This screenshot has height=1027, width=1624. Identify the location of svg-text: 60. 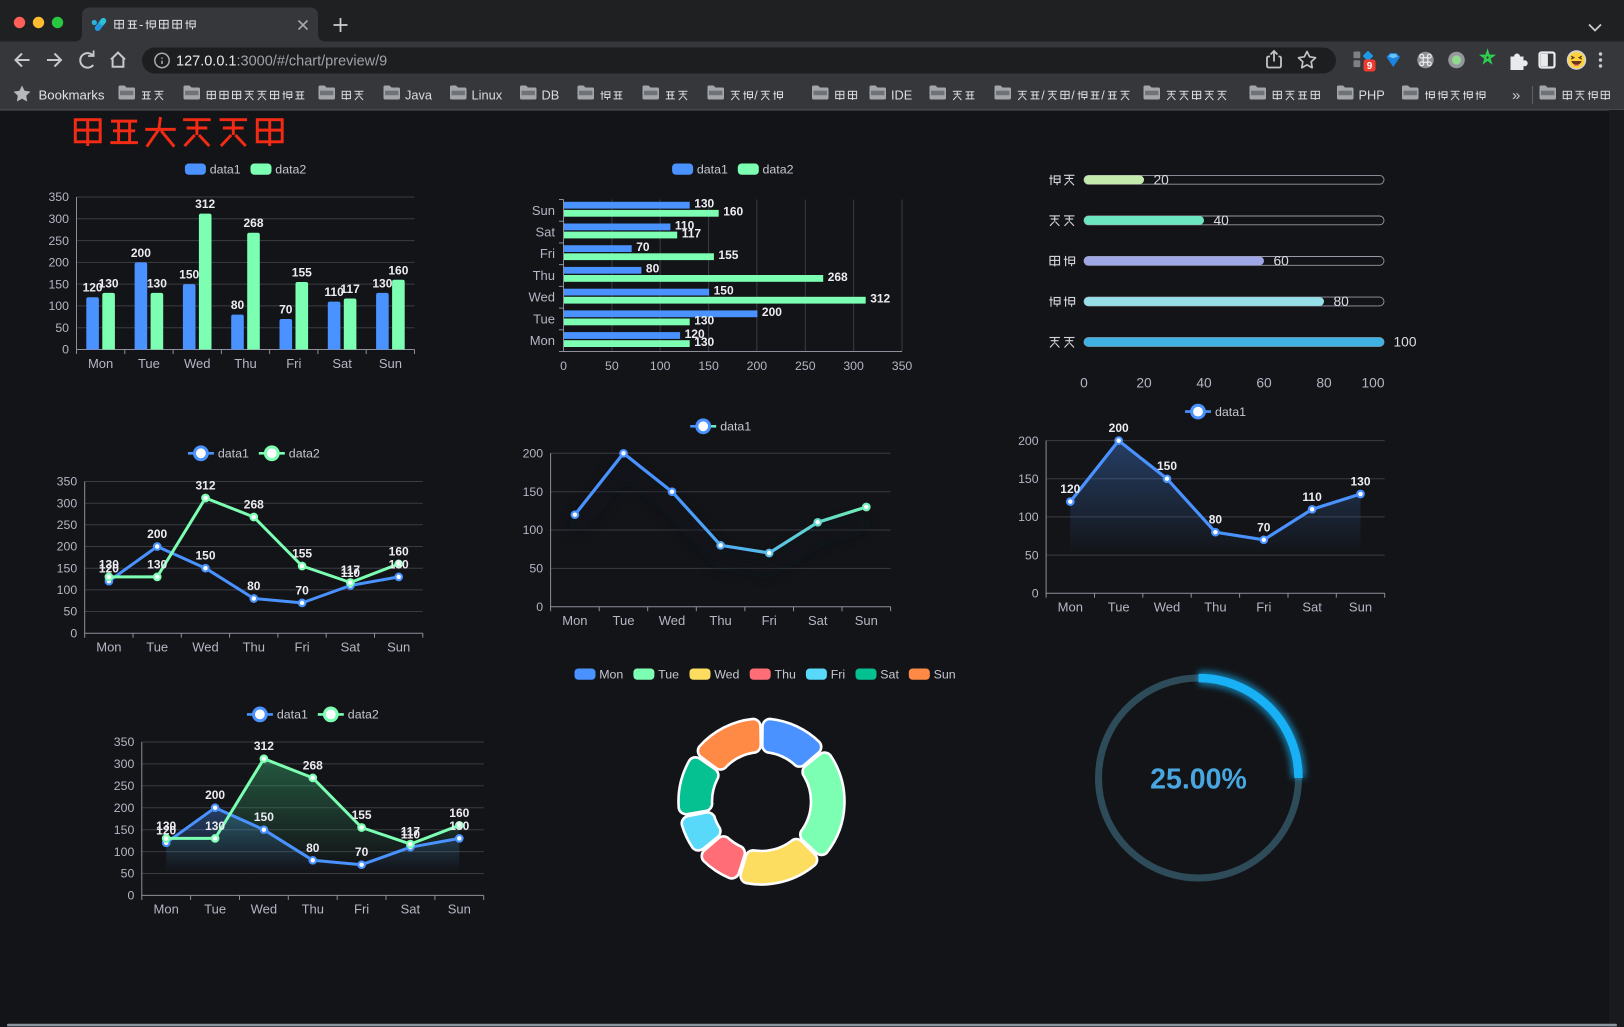
(1264, 383).